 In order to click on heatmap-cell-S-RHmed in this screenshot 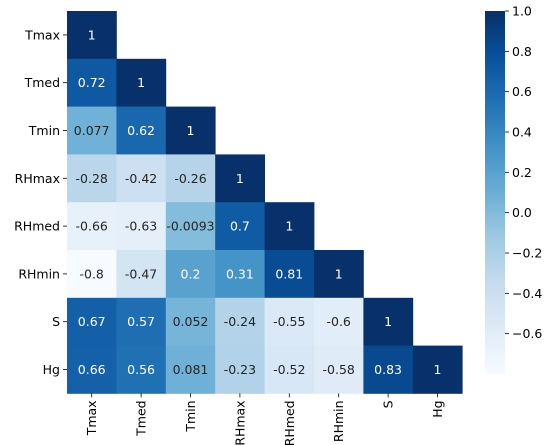, I will do `click(289, 321)`.